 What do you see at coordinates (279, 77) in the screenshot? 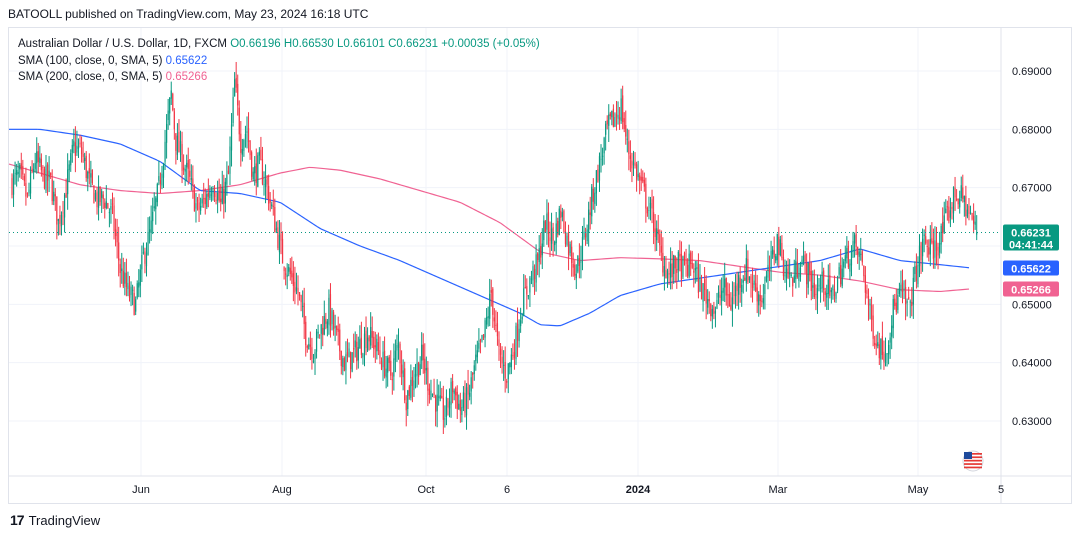
I see `legend-sma200-row: SMA (200, close, 0, SMA, 5) 0.65266` at bounding box center [279, 77].